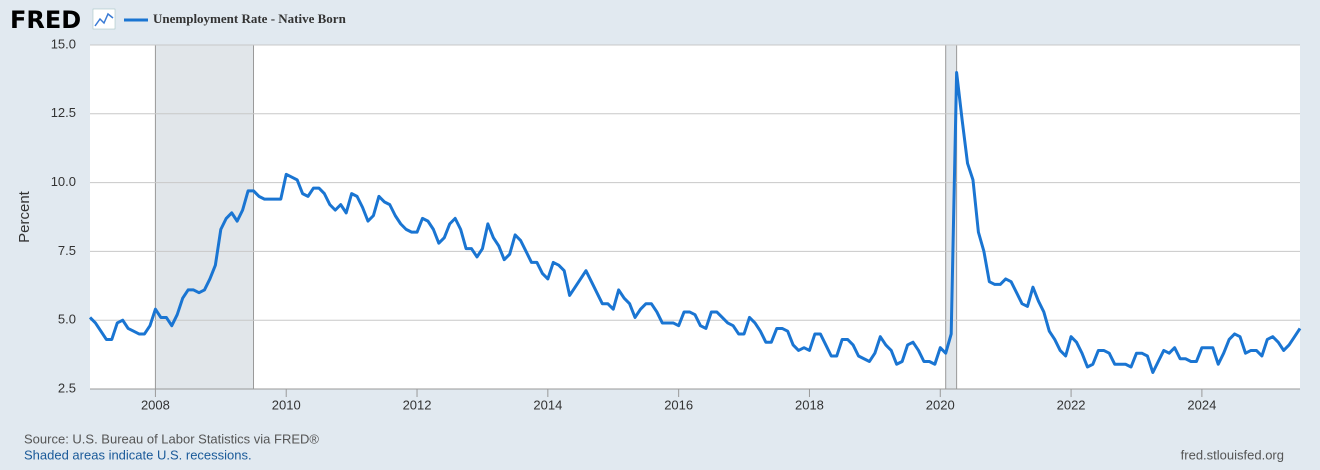 This screenshot has width=1320, height=470. Describe the element at coordinates (67, 250) in the screenshot. I see `y-tick-label: 7.5` at that location.